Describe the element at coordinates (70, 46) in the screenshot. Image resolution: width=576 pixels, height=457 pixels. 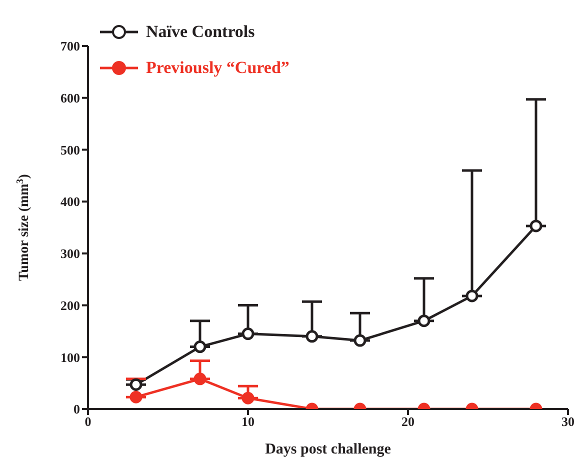
I see `y-tick-label: 700` at that location.